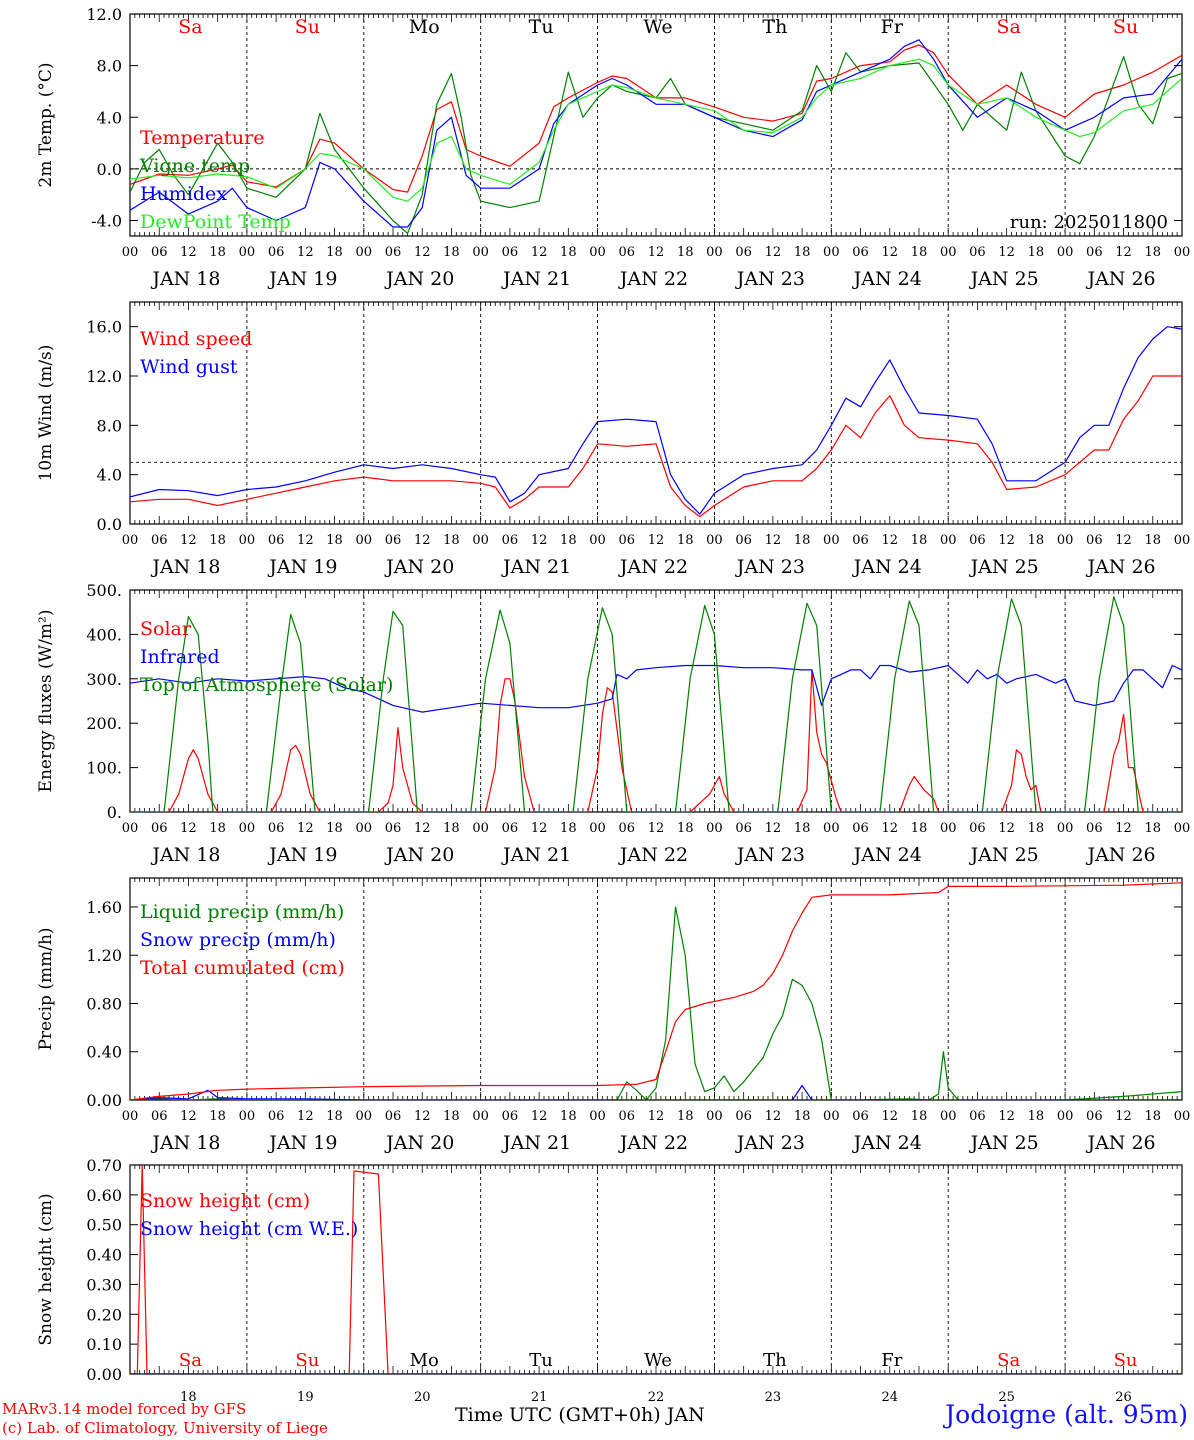 The height and width of the screenshot is (1440, 1194). Describe the element at coordinates (656, 1397) in the screenshot. I see `day-label: 22` at that location.